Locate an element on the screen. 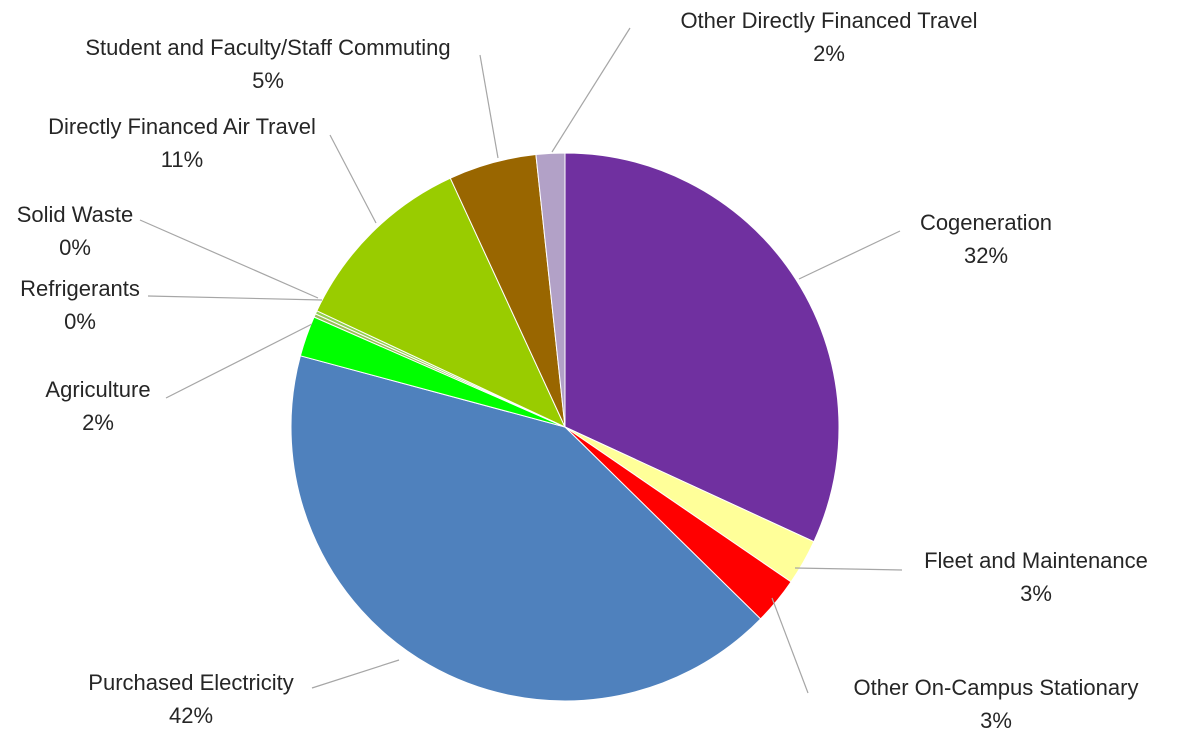  slice-label-percent: 5% is located at coordinates (268, 80).